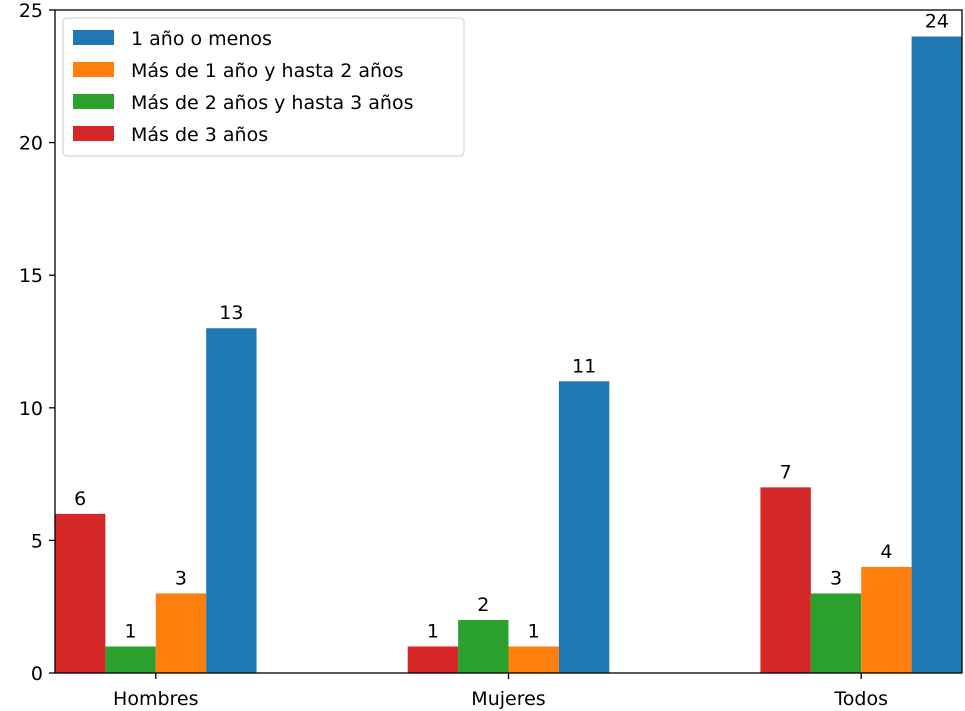  Describe the element at coordinates (231, 500) in the screenshot. I see `bar-hombres-1-ano-o-menos` at that location.